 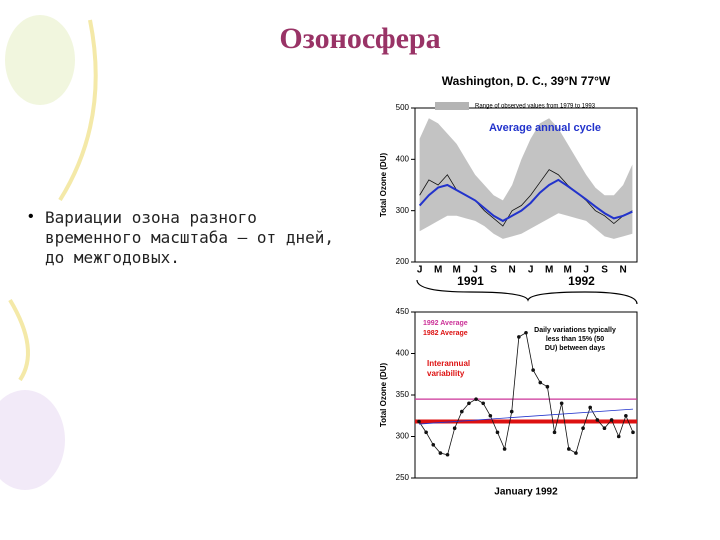 I want to click on reference-legend: 1992 Average, so click(x=445, y=323).